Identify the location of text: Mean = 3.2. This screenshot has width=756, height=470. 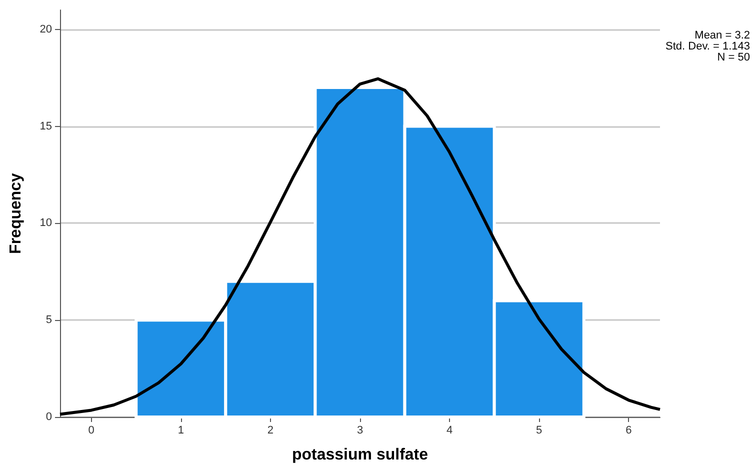
(722, 36).